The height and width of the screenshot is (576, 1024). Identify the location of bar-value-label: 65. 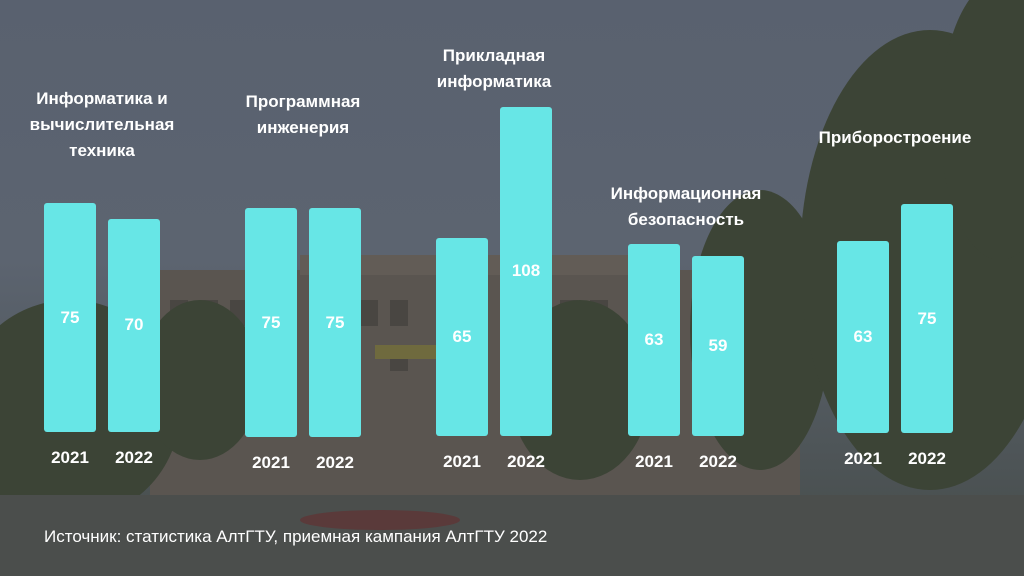
(462, 336).